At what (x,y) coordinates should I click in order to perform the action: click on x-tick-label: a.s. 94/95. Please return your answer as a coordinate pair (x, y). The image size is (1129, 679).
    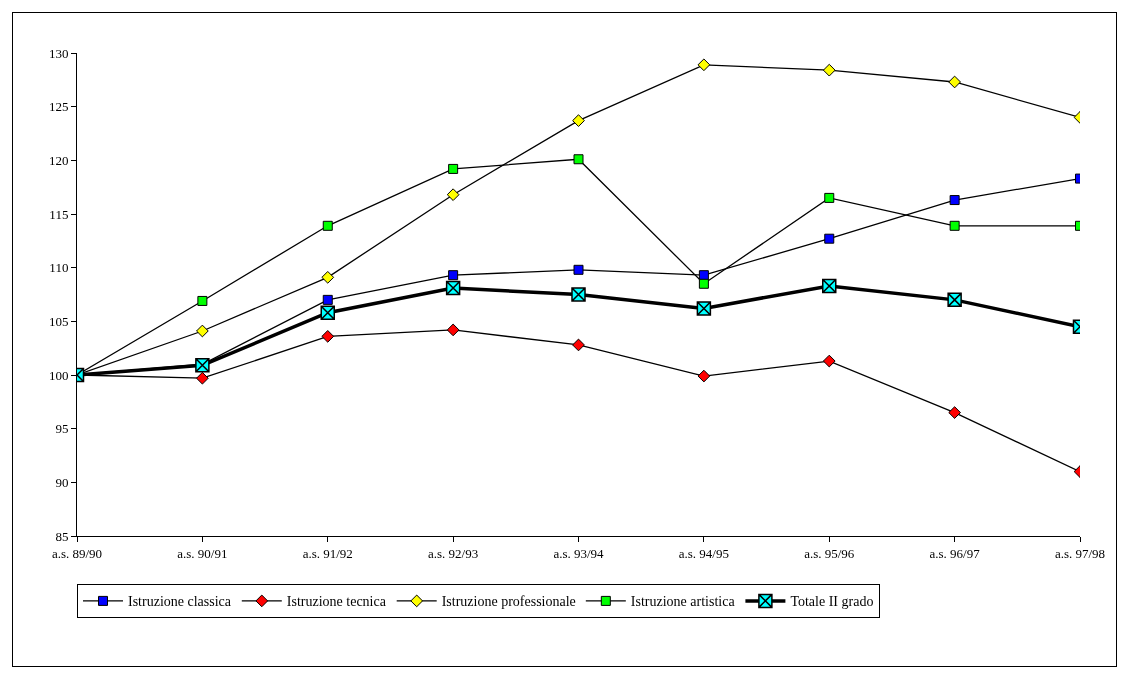
    Looking at the image, I should click on (703, 553).